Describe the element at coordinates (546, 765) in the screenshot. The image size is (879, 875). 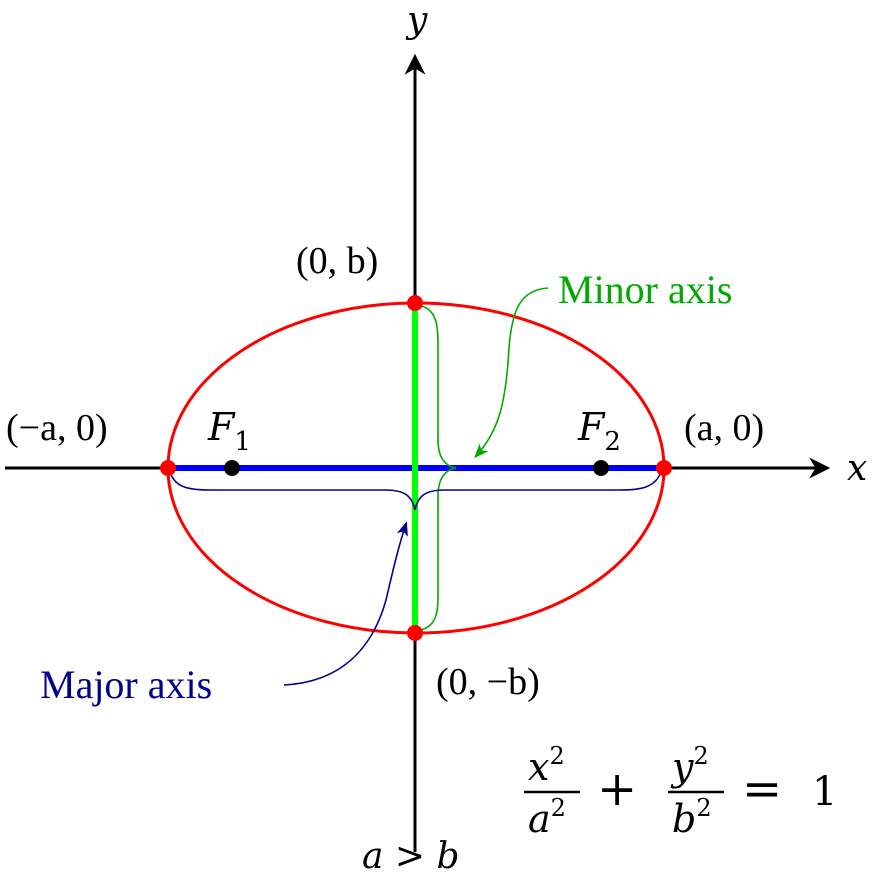
I see `svg-text: x2` at that location.